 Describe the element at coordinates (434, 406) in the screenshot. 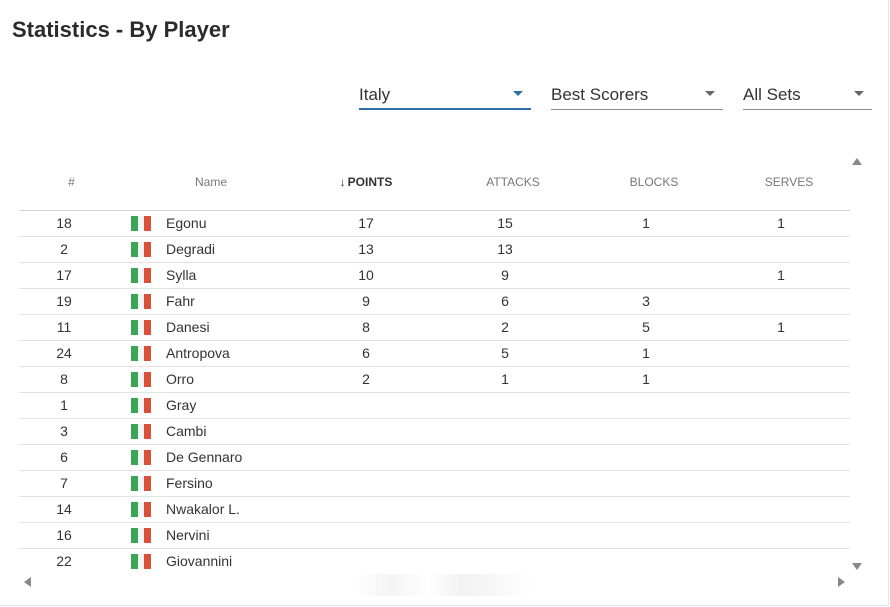

I see `table-row: 1 Gray` at that location.